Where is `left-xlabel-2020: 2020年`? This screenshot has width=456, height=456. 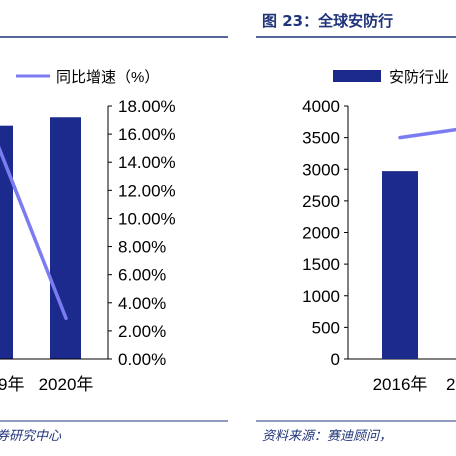 left-xlabel-2020: 2020年 is located at coordinates (66, 384).